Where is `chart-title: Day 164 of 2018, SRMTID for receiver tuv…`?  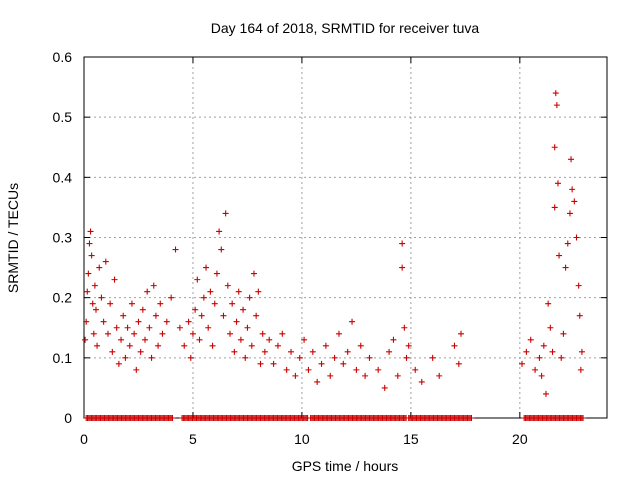
chart-title: Day 164 of 2018, SRMTID for receiver tuv… is located at coordinates (345, 28).